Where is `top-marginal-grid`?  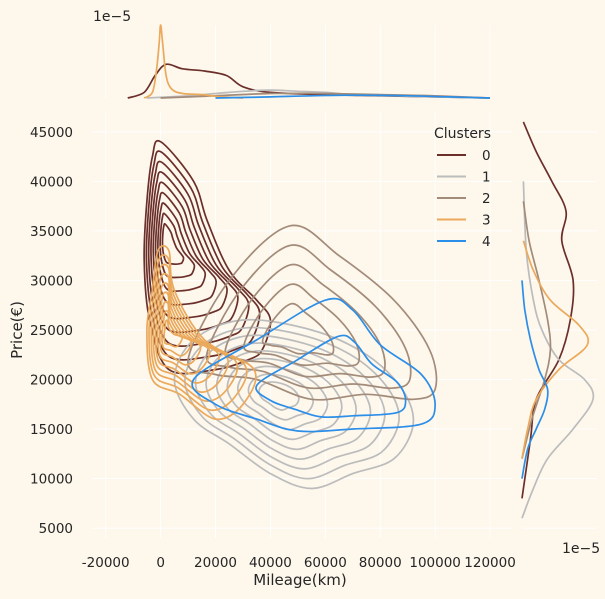
top-marginal-grid is located at coordinates (298, 61).